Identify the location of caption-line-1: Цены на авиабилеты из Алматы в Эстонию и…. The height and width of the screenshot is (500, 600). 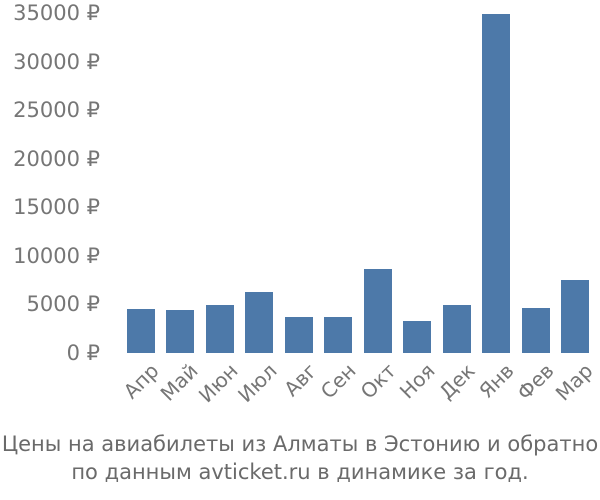
(300, 444).